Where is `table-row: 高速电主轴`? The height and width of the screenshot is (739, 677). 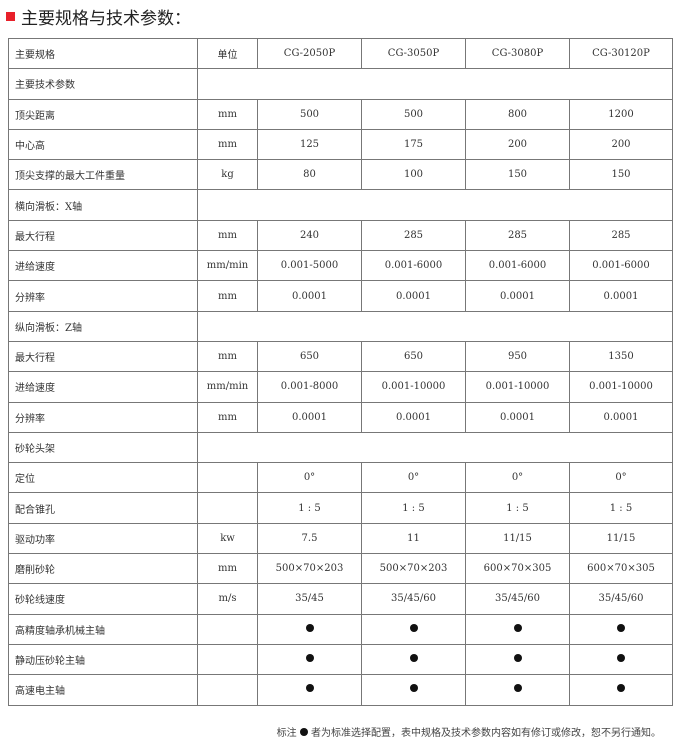
table-row: 高速电主轴 is located at coordinates (340, 690).